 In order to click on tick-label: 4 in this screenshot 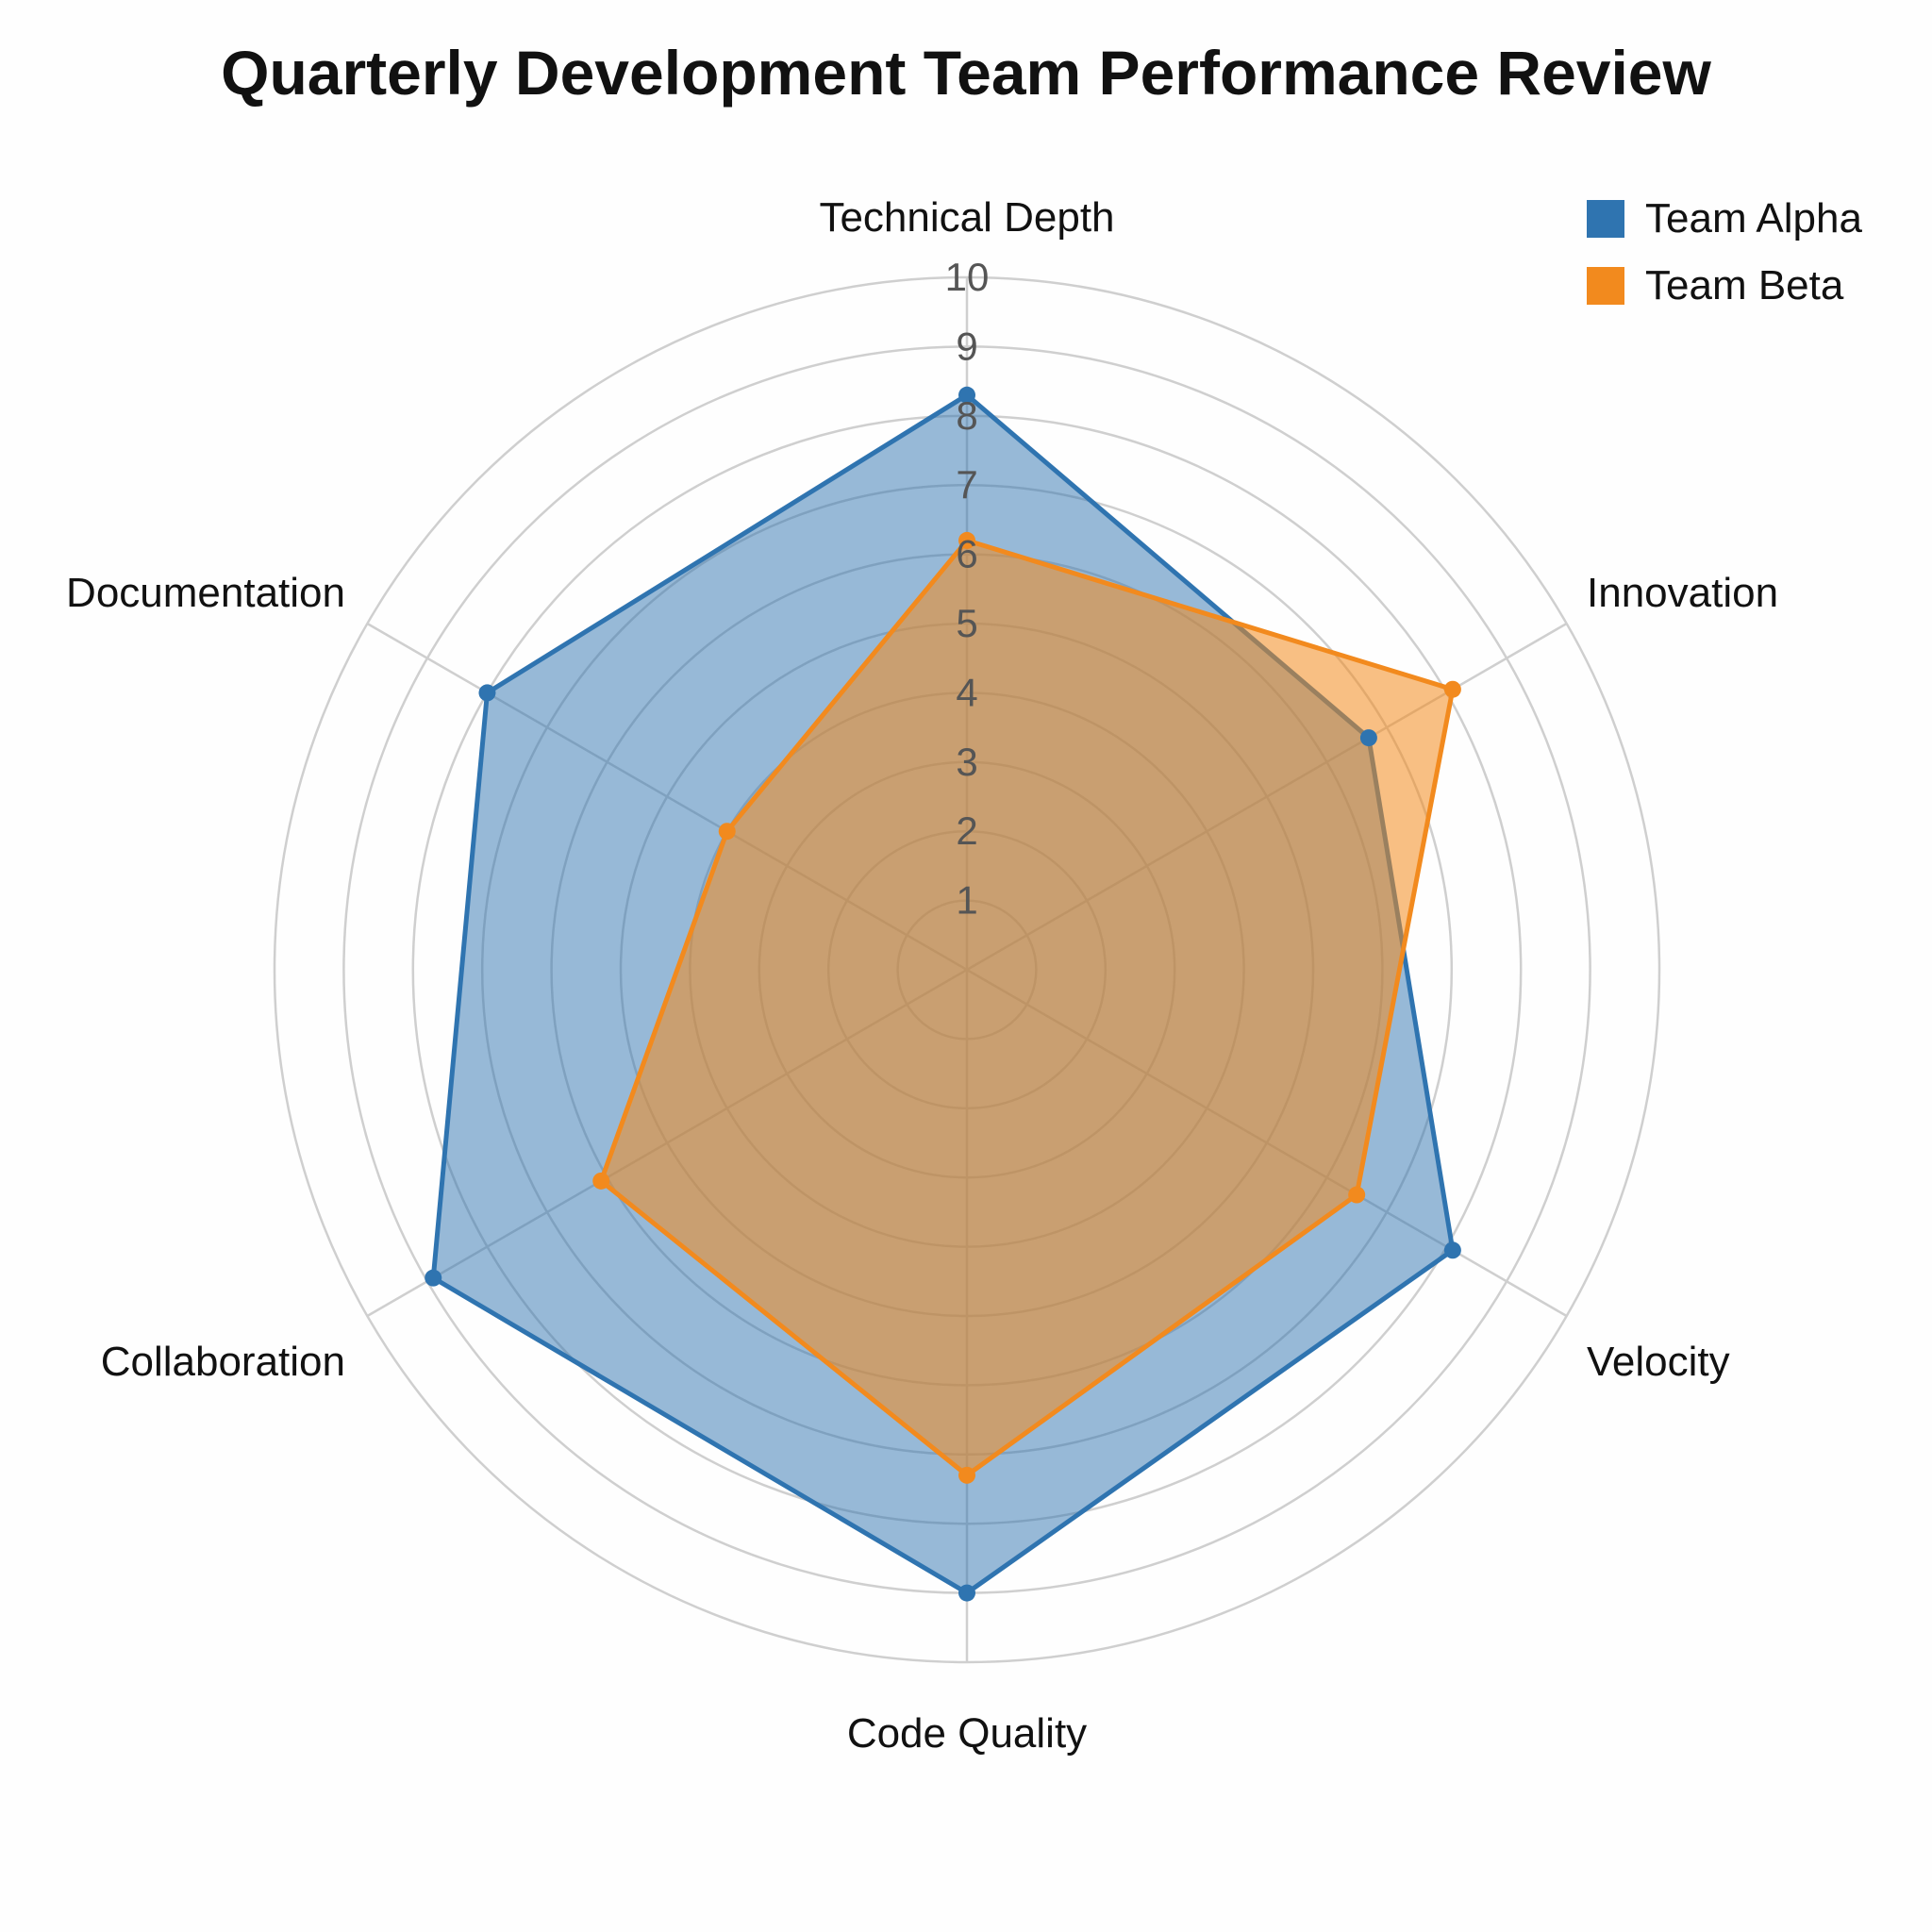, I will do `click(967, 692)`.